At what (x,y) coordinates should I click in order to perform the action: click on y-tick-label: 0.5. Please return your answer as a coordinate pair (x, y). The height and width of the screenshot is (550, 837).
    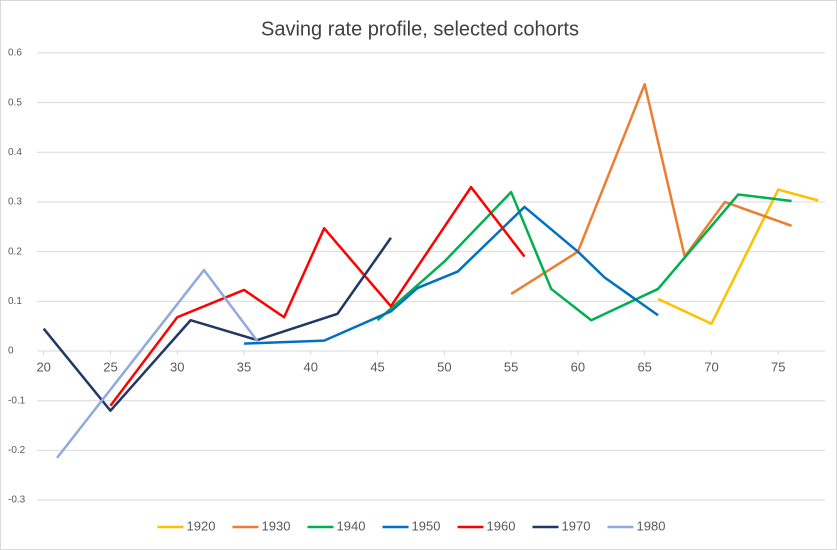
    Looking at the image, I should click on (15, 102).